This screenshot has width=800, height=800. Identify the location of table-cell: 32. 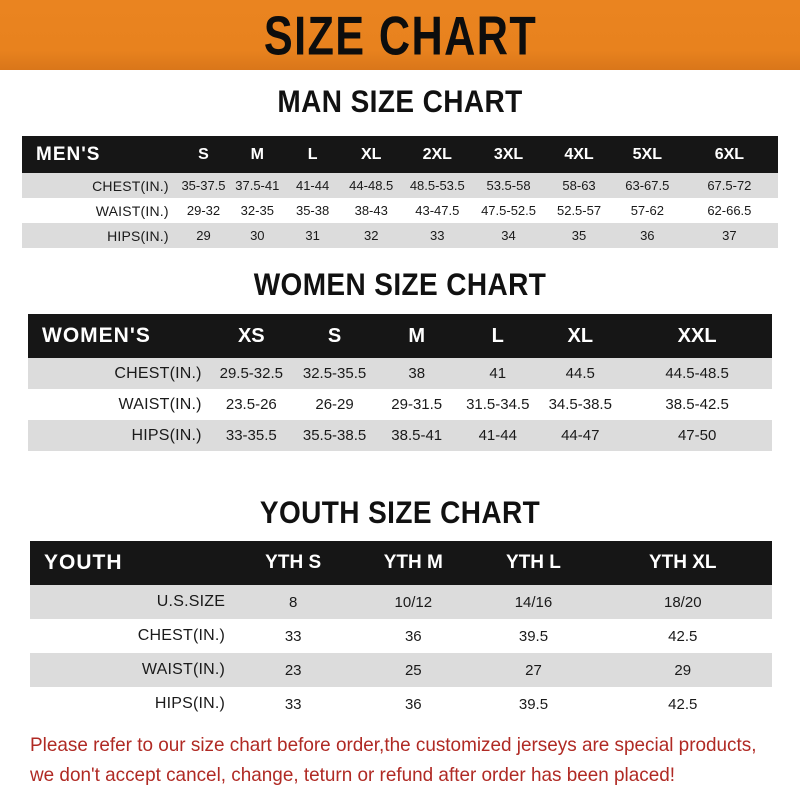
(371, 235).